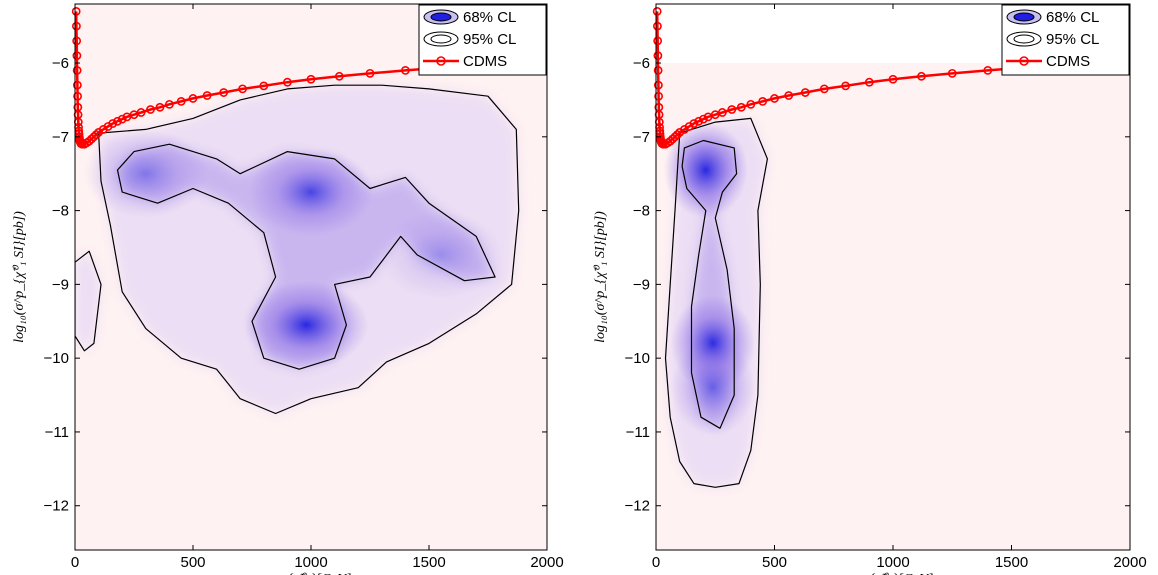 This screenshot has height=575, width=1158. What do you see at coordinates (892, 562) in the screenshot?
I see `x-tick-label: 1000` at bounding box center [892, 562].